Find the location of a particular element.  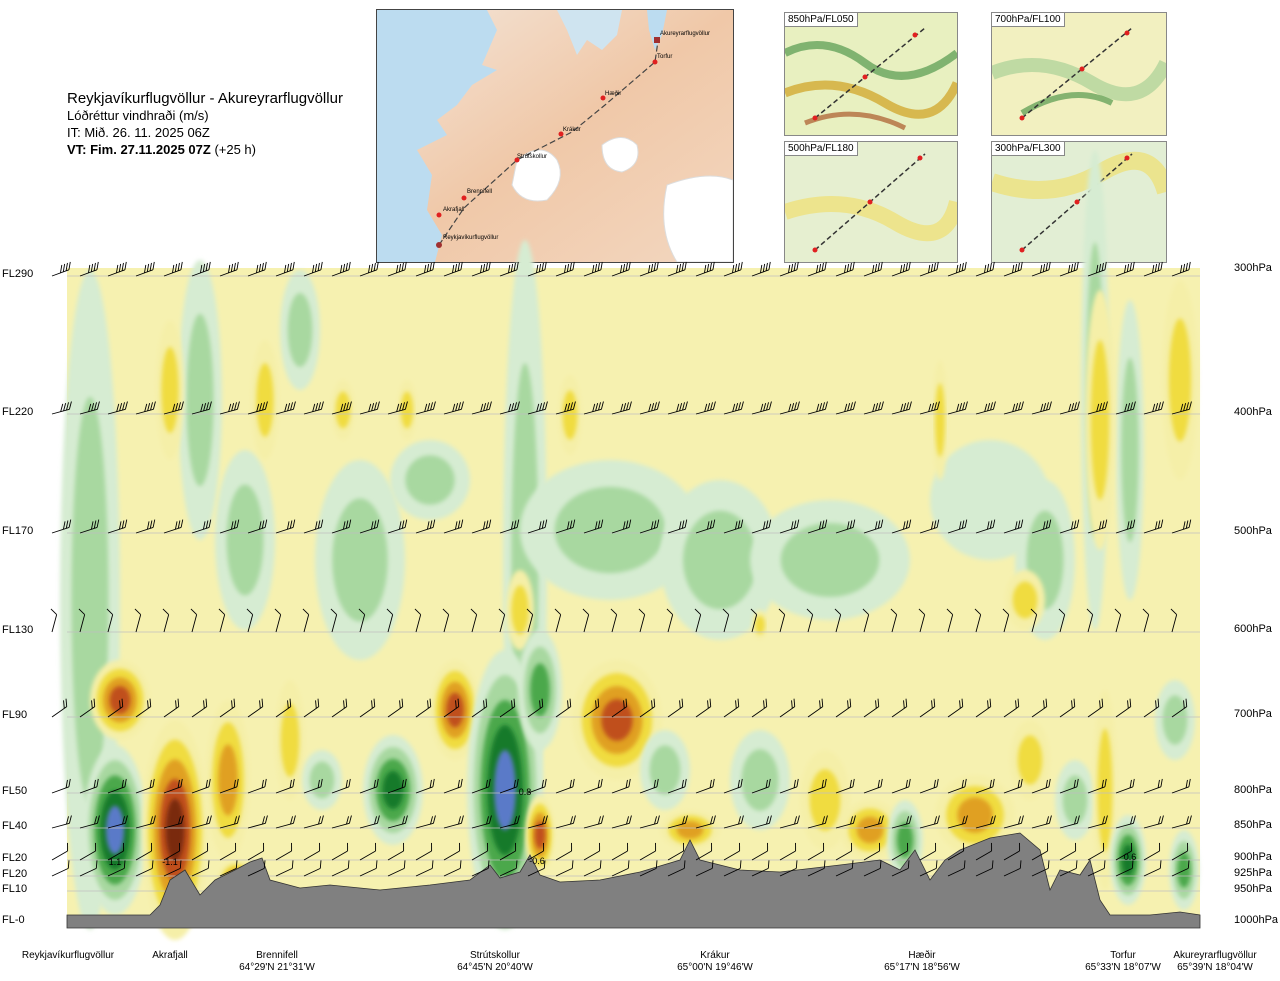

station-label: Brennifell 64°29'N 21°31'W is located at coordinates (277, 962).